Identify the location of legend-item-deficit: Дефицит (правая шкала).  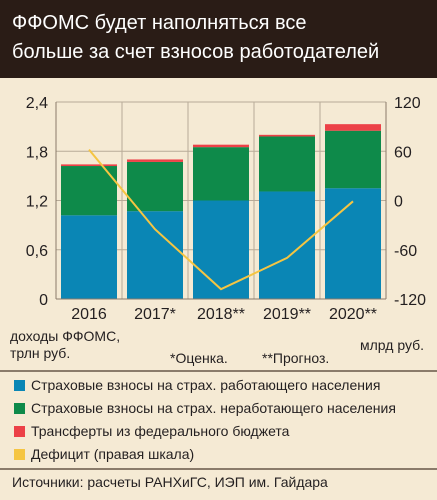
(214, 454).